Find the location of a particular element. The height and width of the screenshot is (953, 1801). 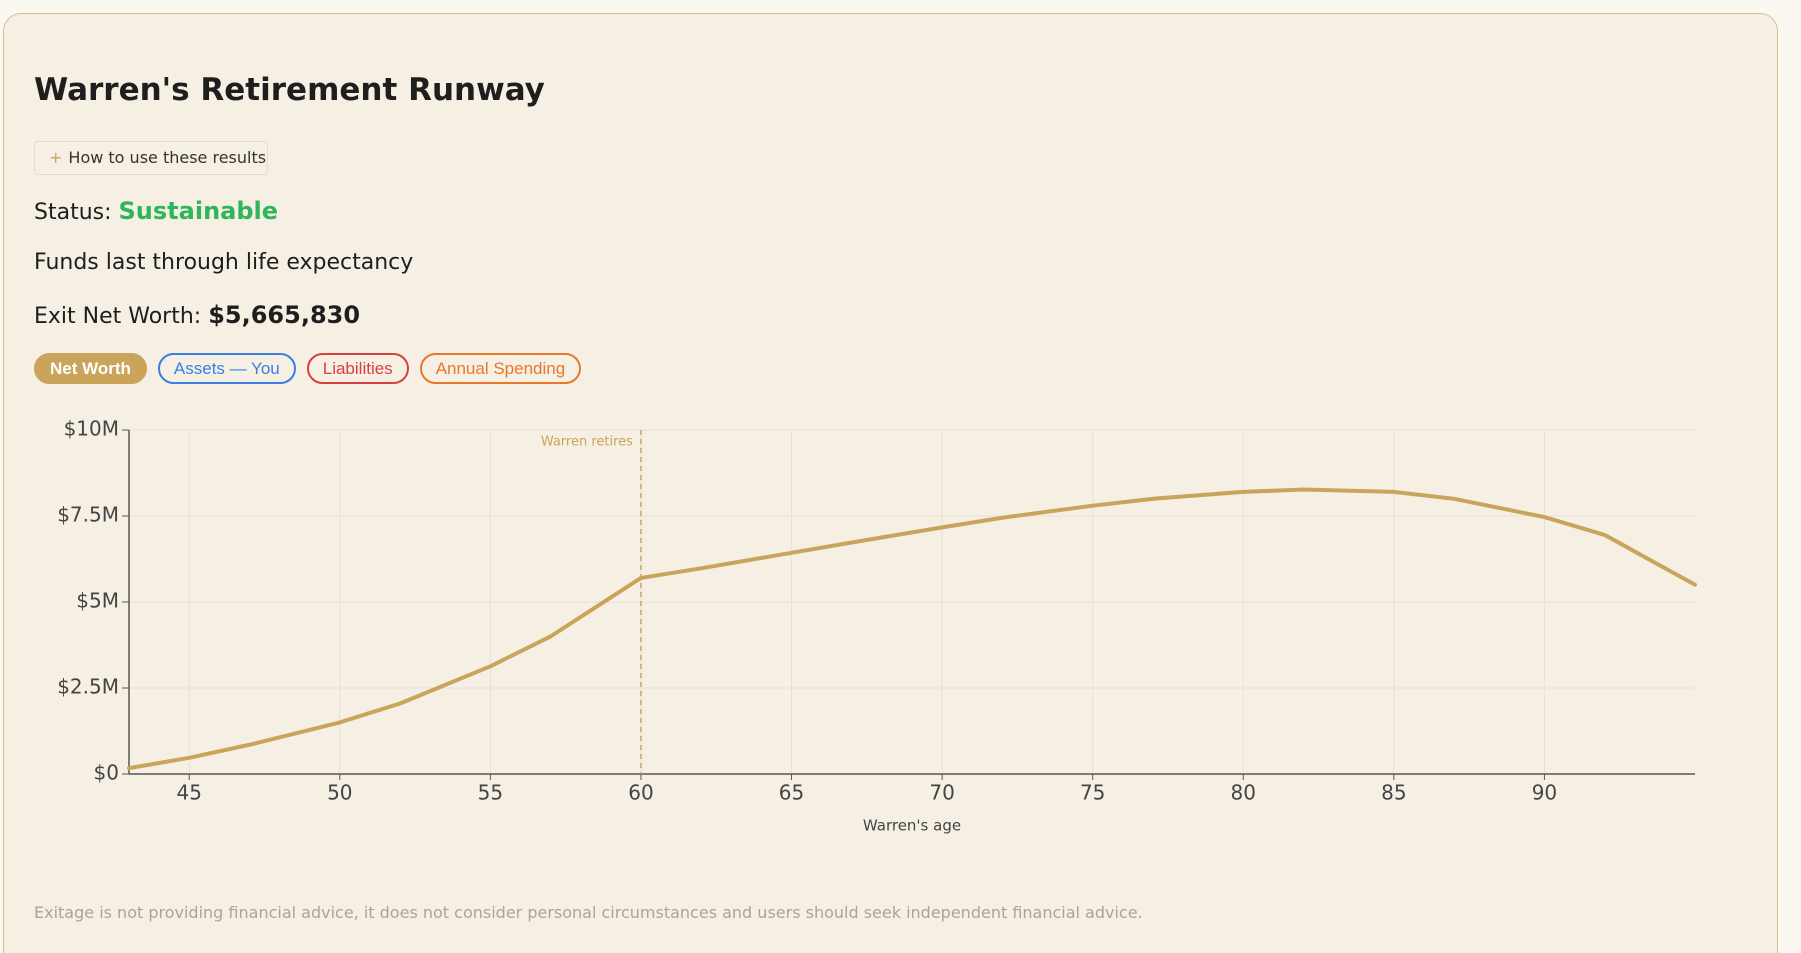

page-title: Warren's Retirement Runway is located at coordinates (289, 90).